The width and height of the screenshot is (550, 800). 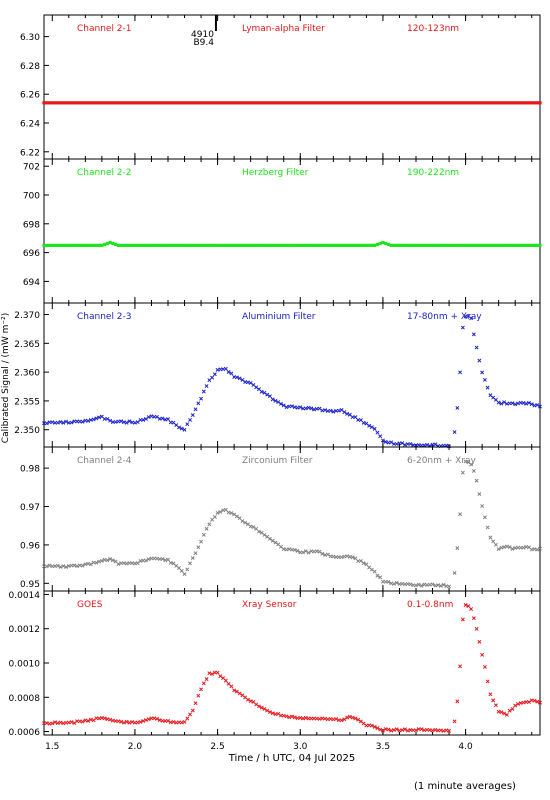 What do you see at coordinates (383, 747) in the screenshot?
I see `x-tick-label: 3.5` at bounding box center [383, 747].